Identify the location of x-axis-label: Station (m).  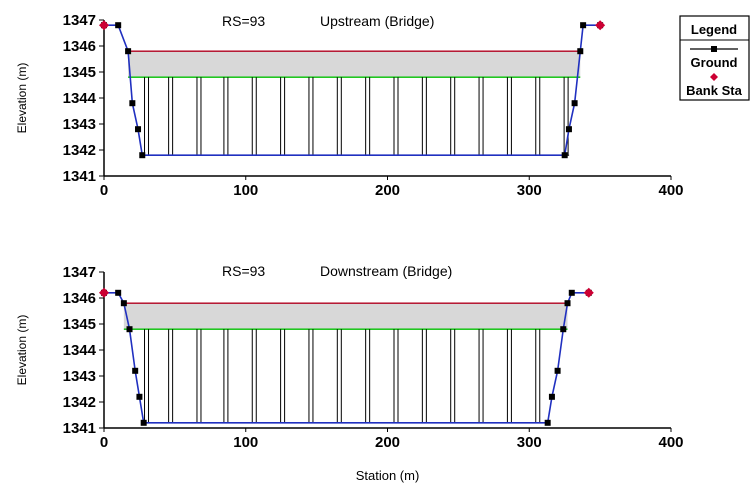
(388, 475).